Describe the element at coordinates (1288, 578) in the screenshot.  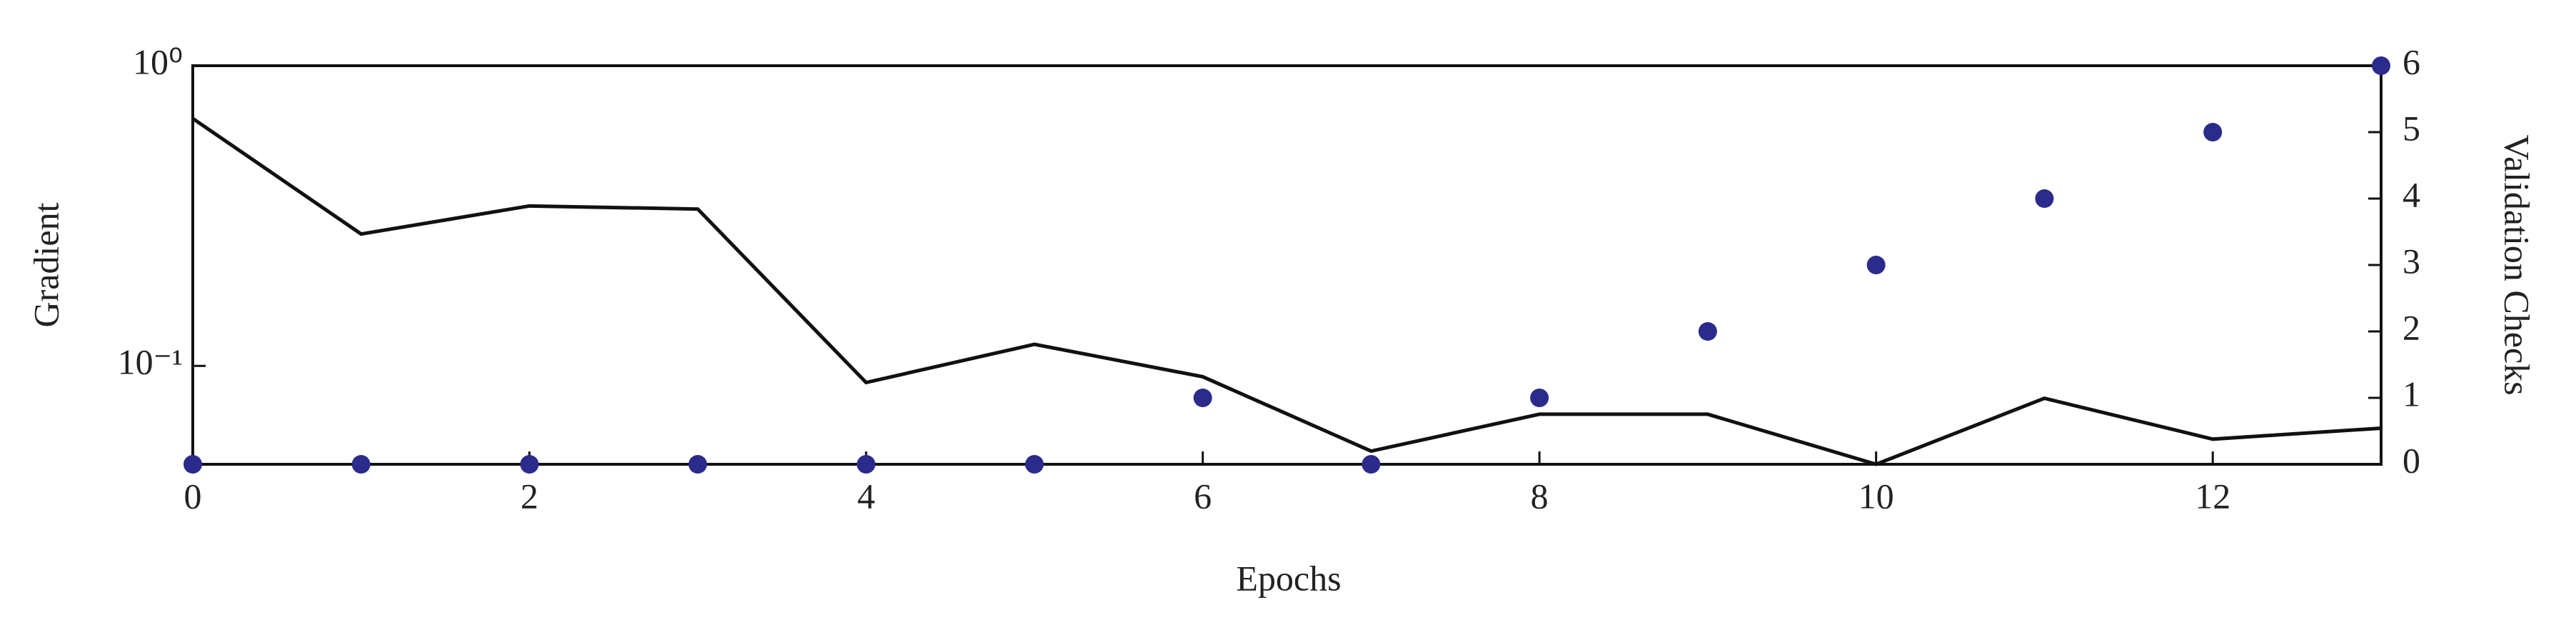
I see `x-axis-label: Epochs` at that location.